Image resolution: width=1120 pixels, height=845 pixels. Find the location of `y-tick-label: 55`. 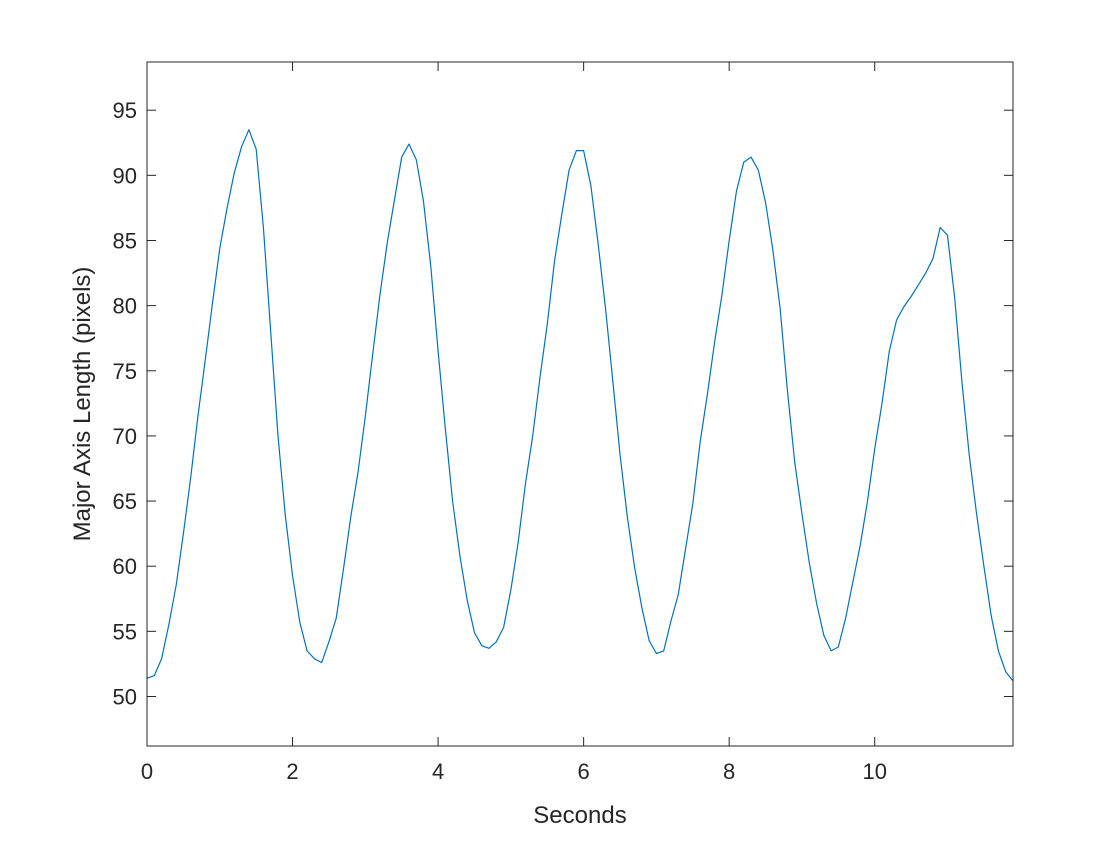

y-tick-label: 55 is located at coordinates (125, 631).